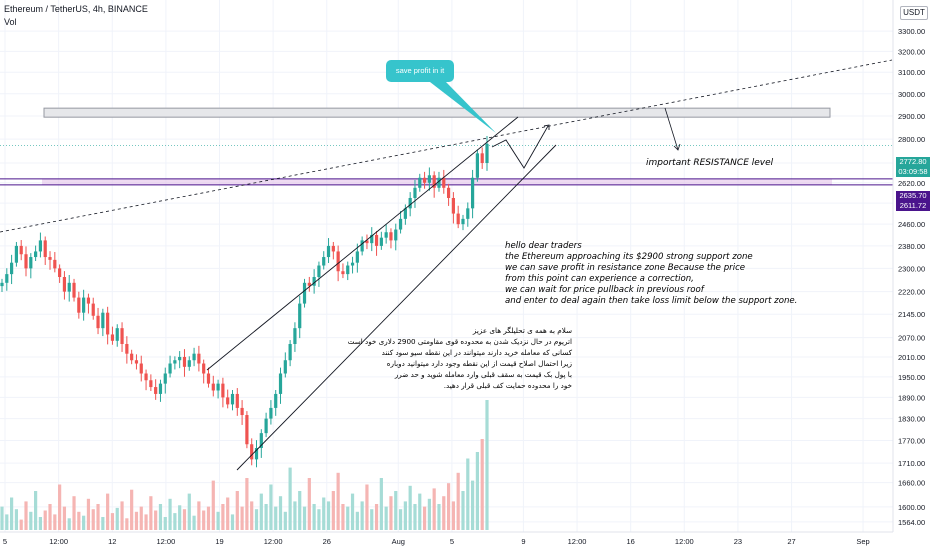  What do you see at coordinates (543, 246) in the screenshot?
I see `note-line: hello dear traders` at bounding box center [543, 246].